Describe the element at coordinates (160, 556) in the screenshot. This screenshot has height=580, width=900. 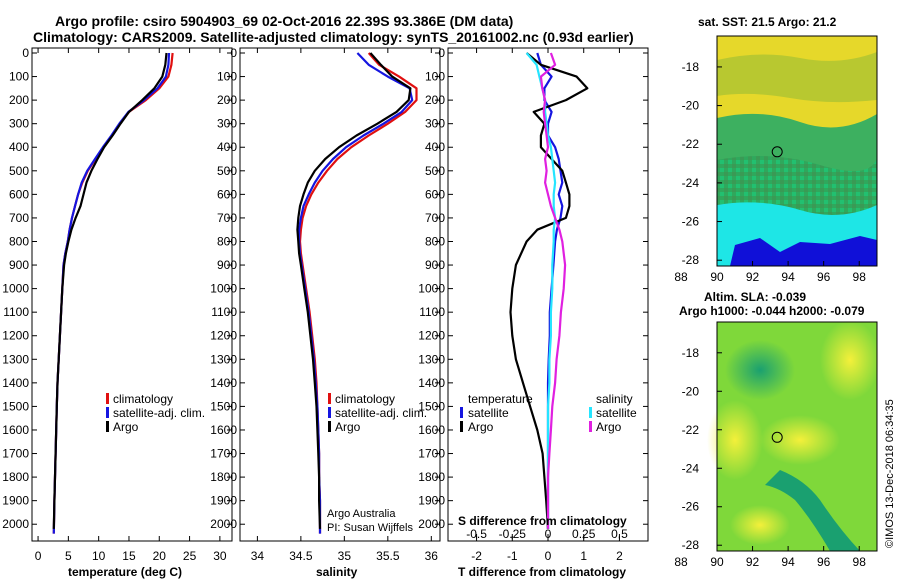
I see `x-tick-label: 20` at that location.